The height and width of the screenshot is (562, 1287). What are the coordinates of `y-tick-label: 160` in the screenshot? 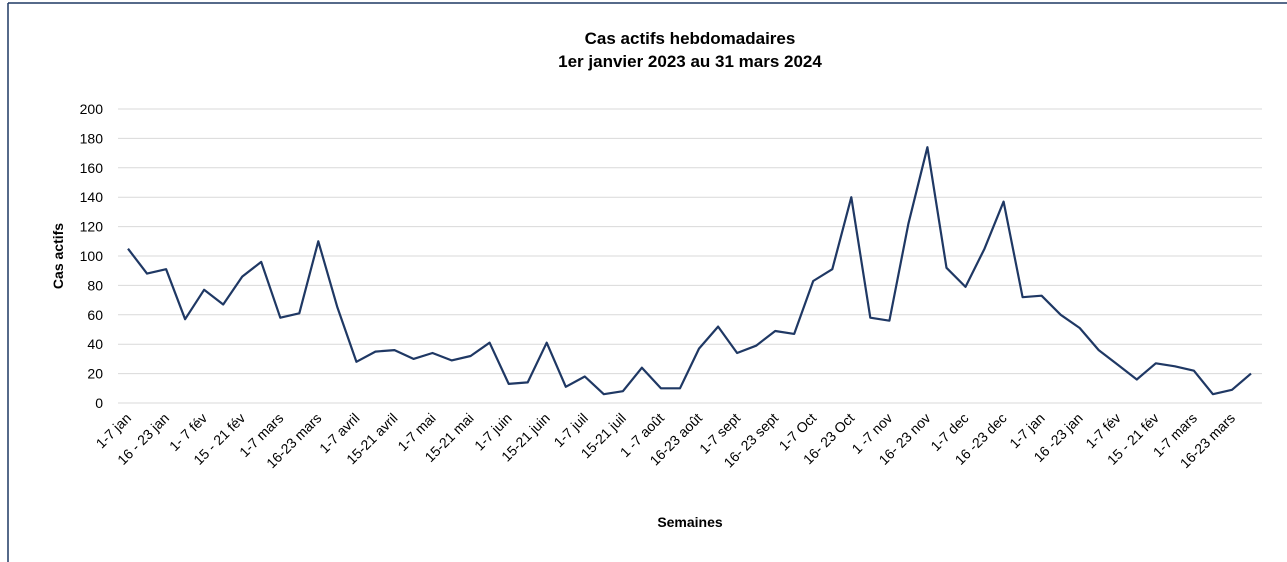 It's located at (92, 168).